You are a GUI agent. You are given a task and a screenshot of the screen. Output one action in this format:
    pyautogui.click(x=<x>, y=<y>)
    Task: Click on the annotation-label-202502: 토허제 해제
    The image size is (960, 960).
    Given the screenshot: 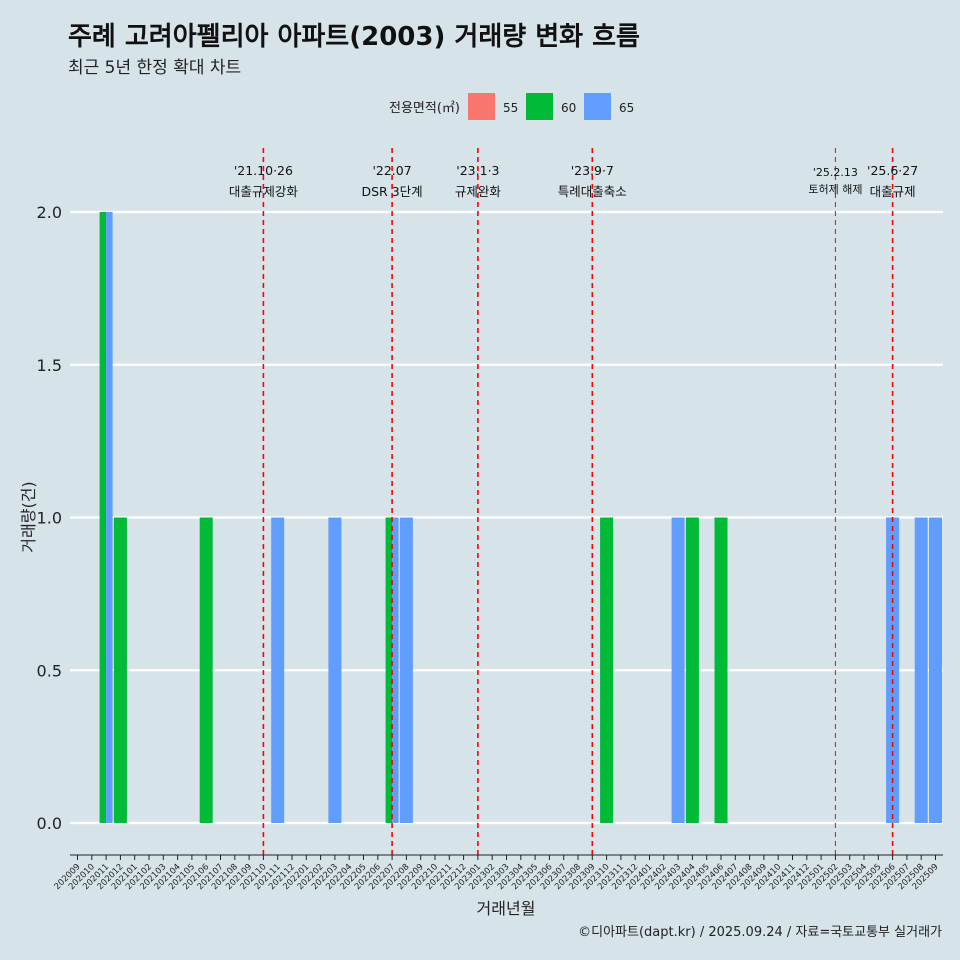 What is the action you would take?
    pyautogui.click(x=835, y=189)
    